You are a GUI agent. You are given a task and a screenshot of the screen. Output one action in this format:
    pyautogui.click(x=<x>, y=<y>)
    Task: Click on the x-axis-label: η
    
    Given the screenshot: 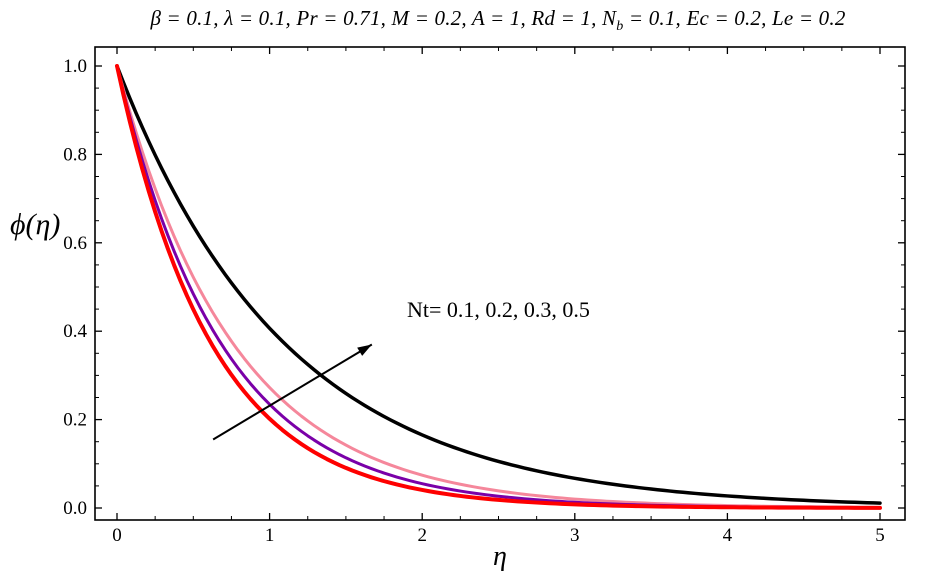 What is the action you would take?
    pyautogui.click(x=500, y=556)
    